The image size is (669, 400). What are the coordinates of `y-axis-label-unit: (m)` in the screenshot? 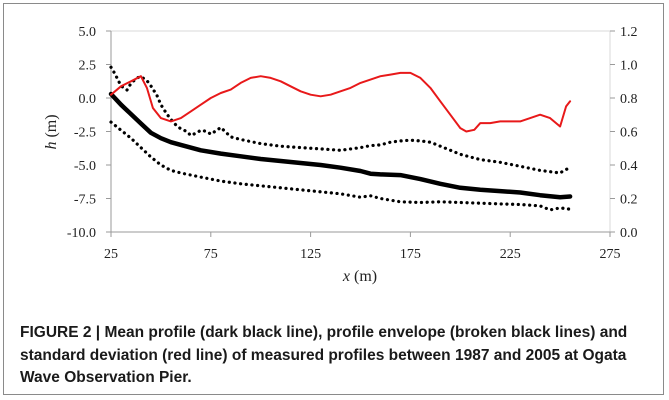 It's located at (51, 127).